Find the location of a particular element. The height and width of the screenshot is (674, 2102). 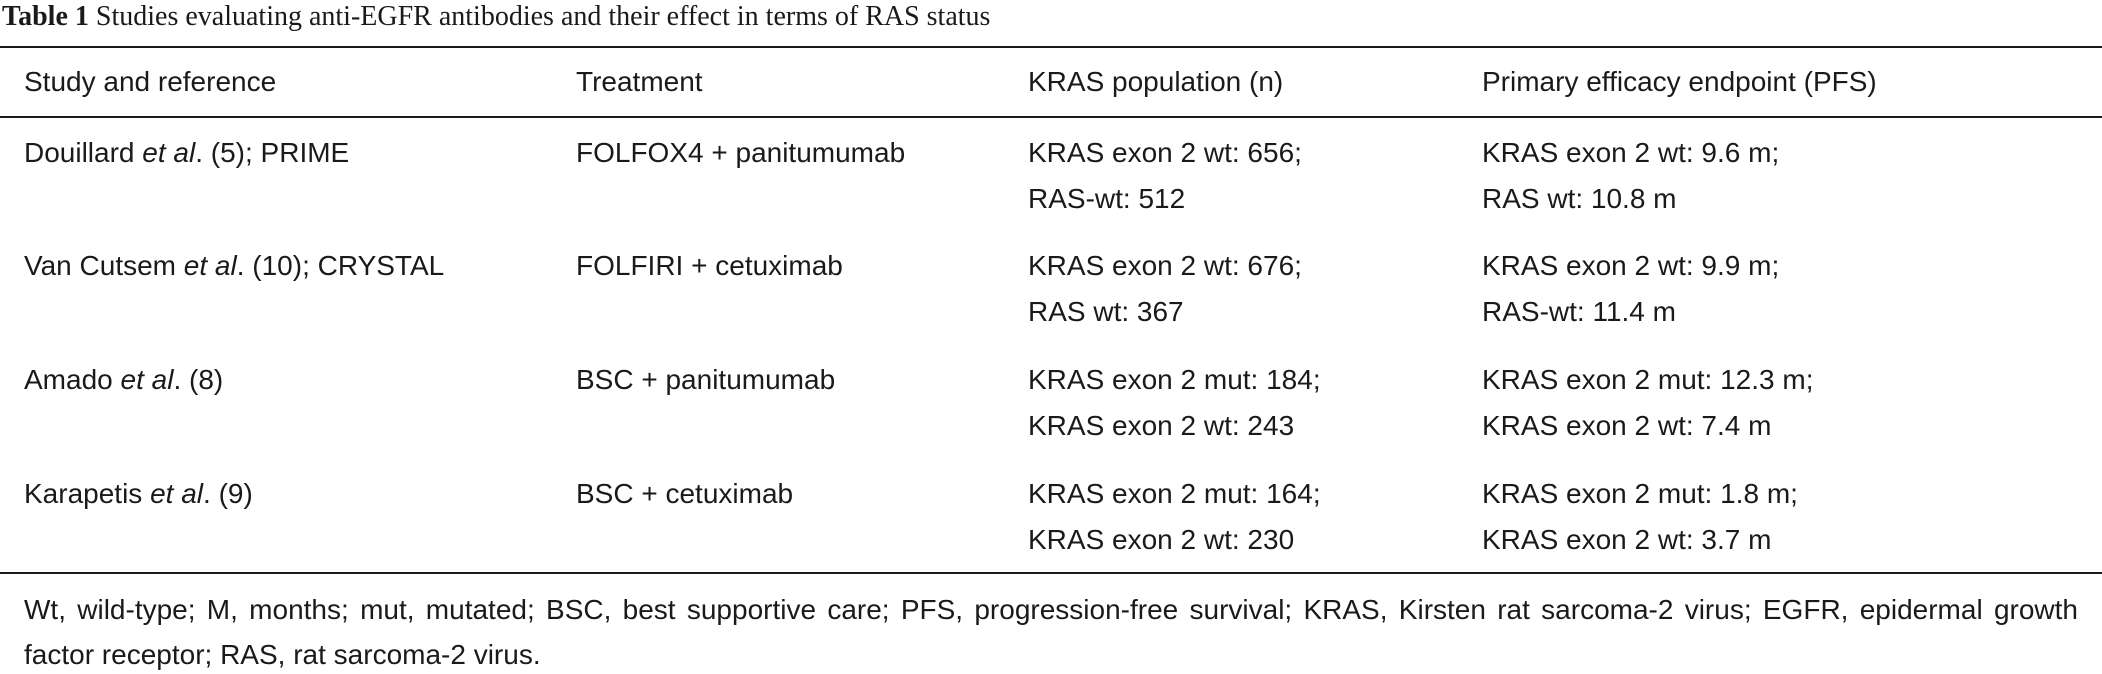

study-cell: Douillard et al. (5); PRIME is located at coordinates (288, 174).